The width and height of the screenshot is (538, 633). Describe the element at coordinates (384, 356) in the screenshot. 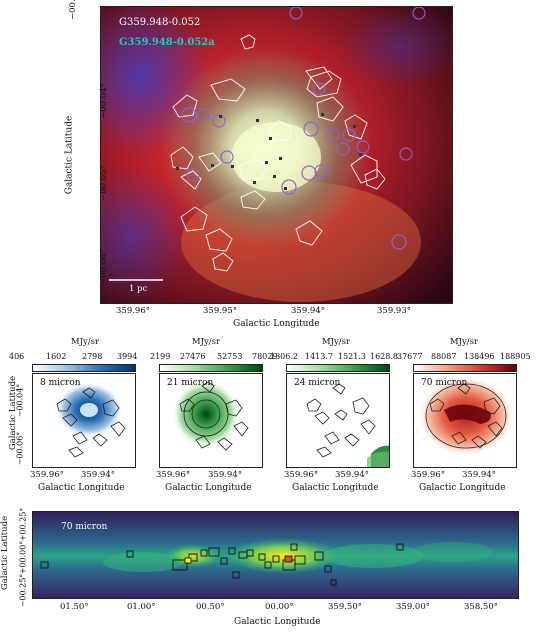

I see `panel3-cbar-tick: 1628.8` at that location.